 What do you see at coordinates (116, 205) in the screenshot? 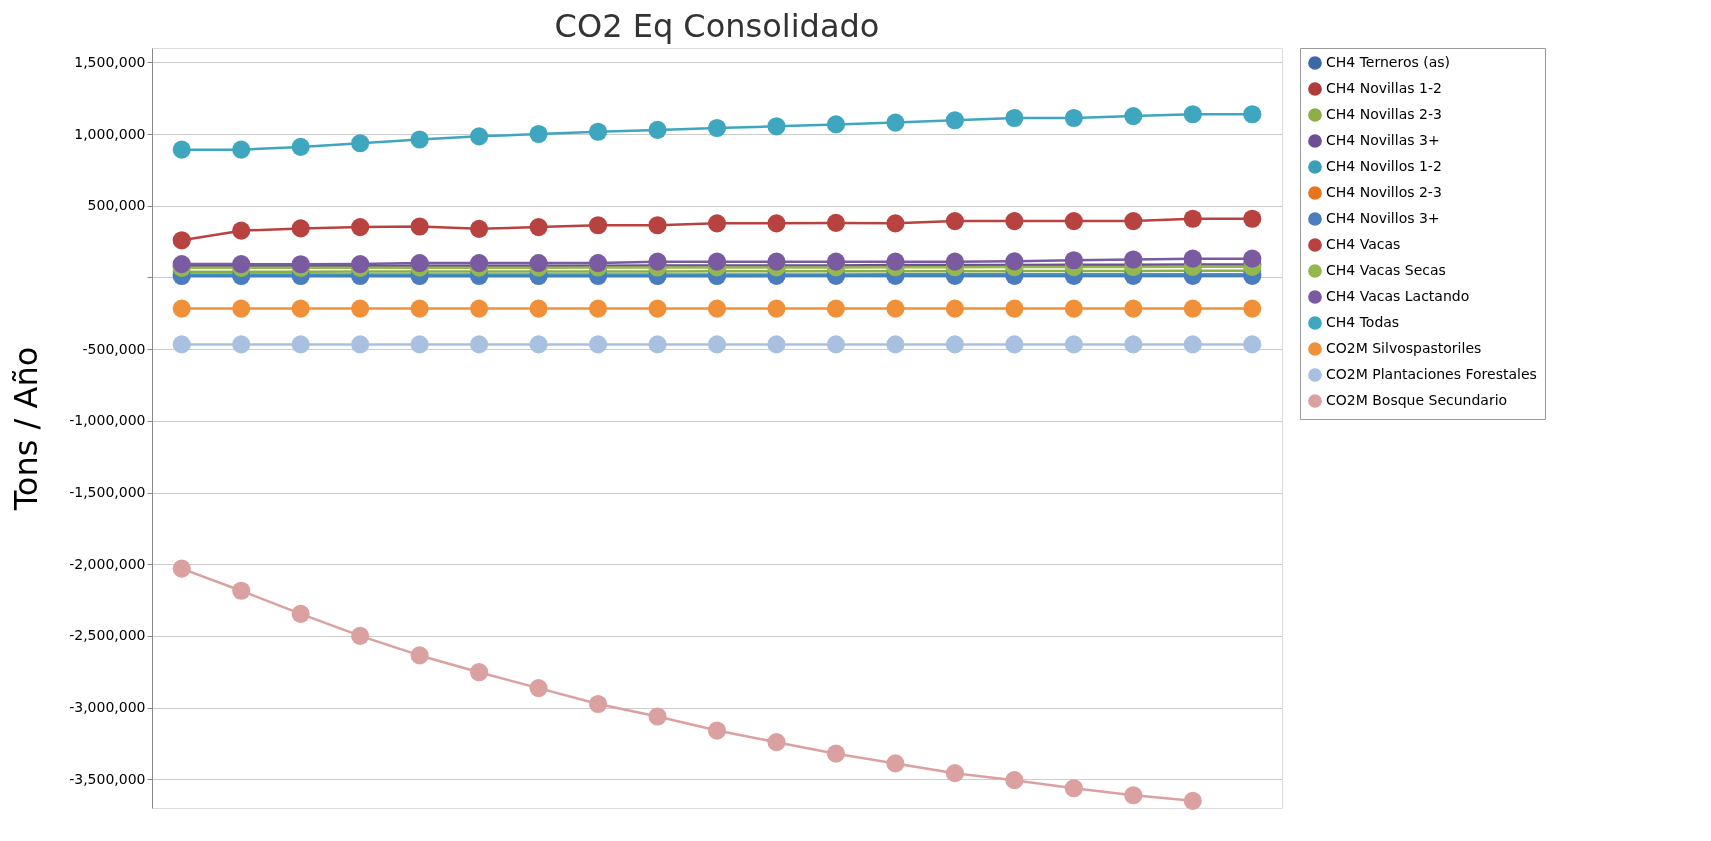
I see `y-tick-label: 500,000` at bounding box center [116, 205].